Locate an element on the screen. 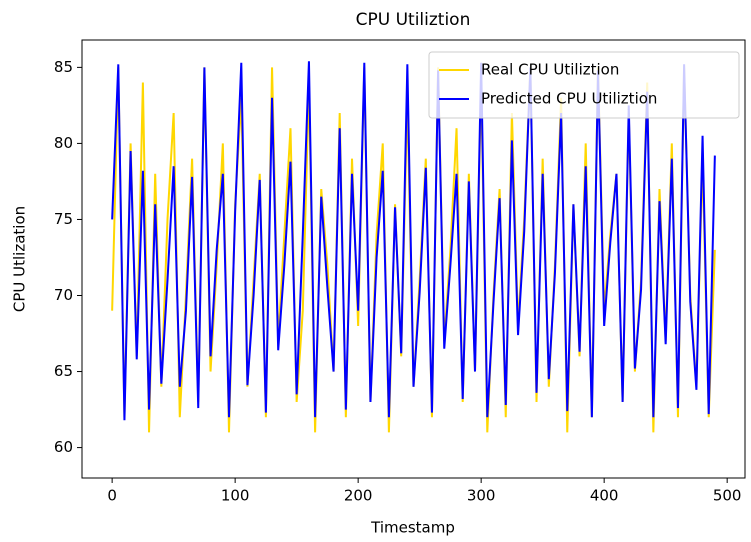  y-tick-label: 75 is located at coordinates (63, 219).